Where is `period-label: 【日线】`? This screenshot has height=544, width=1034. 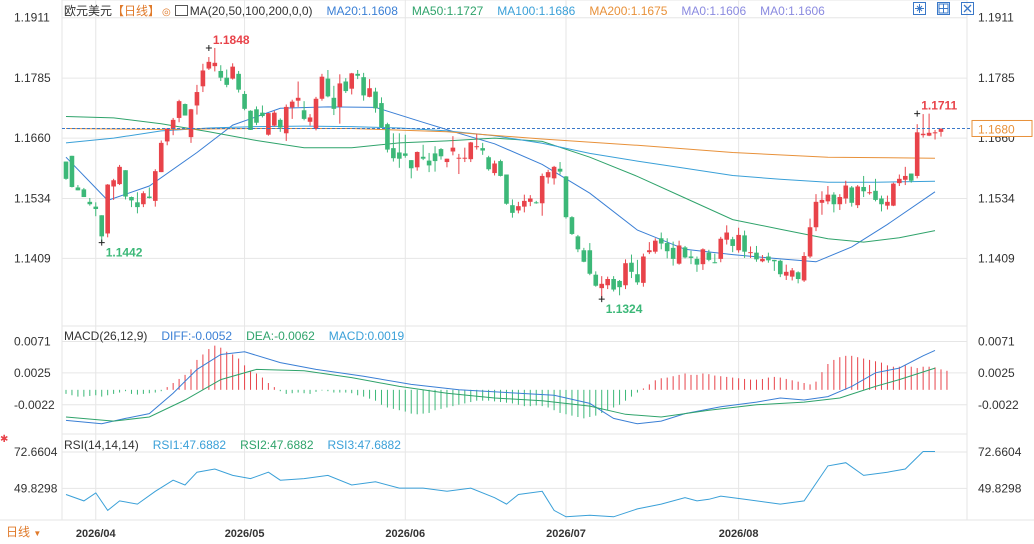 period-label: 【日线】 is located at coordinates (136, 11).